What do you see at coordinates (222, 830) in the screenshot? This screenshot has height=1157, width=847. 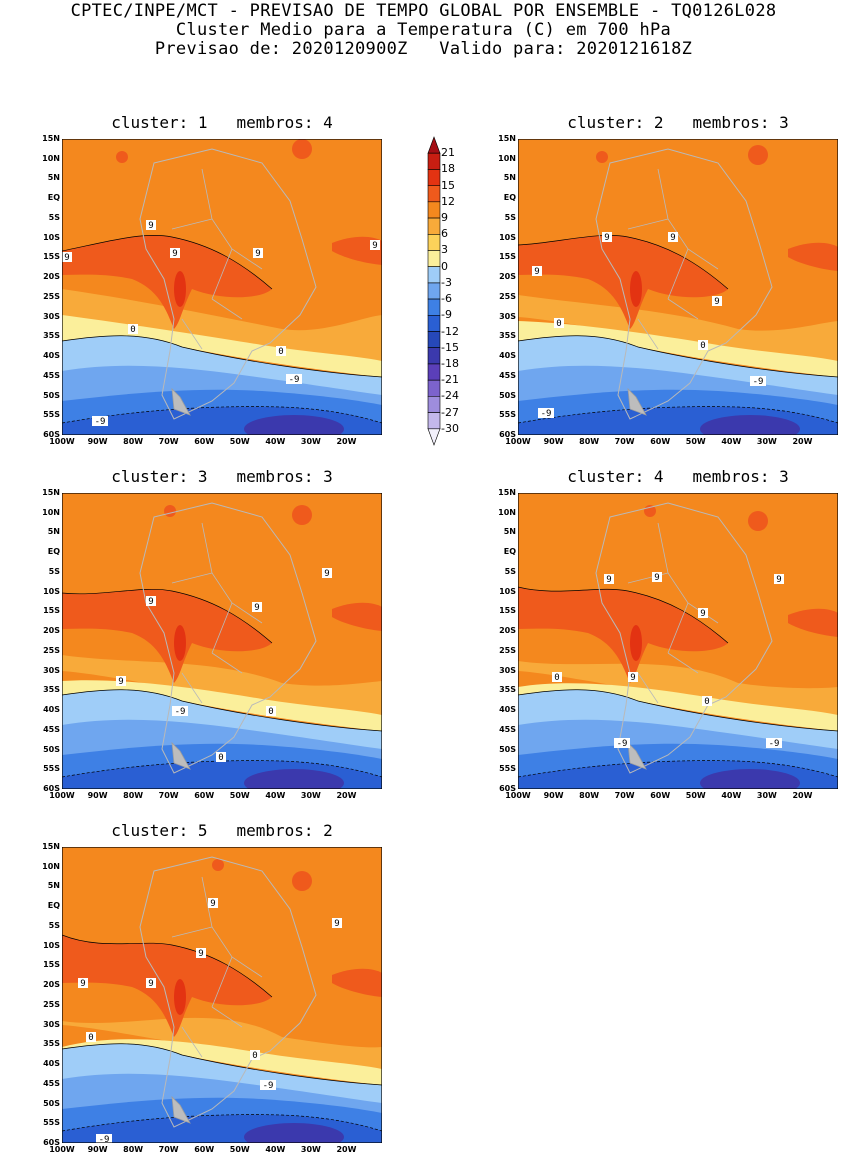 I see `panel-5-title: cluster: 5 membros: 2` at bounding box center [222, 830].